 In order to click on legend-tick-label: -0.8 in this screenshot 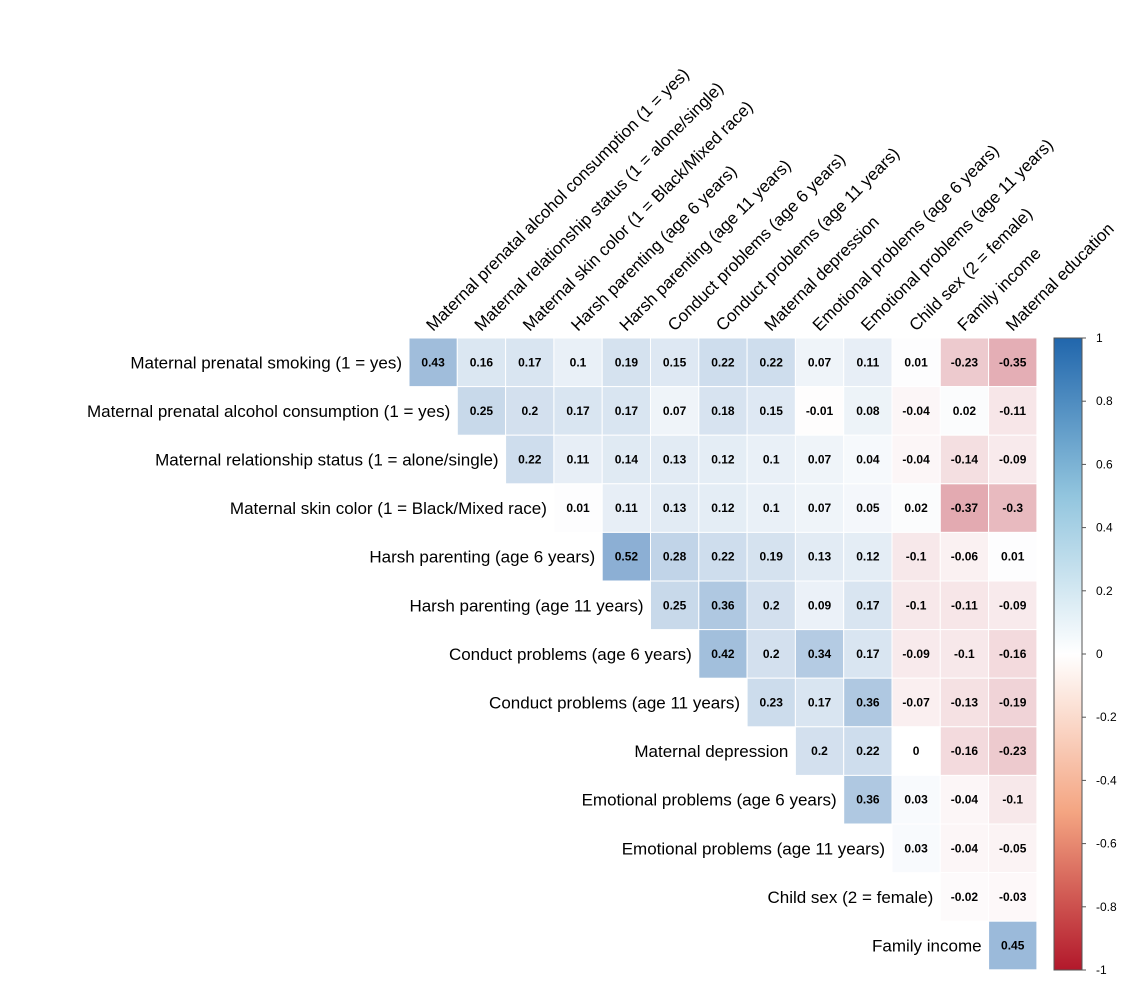, I will do `click(1106, 907)`.